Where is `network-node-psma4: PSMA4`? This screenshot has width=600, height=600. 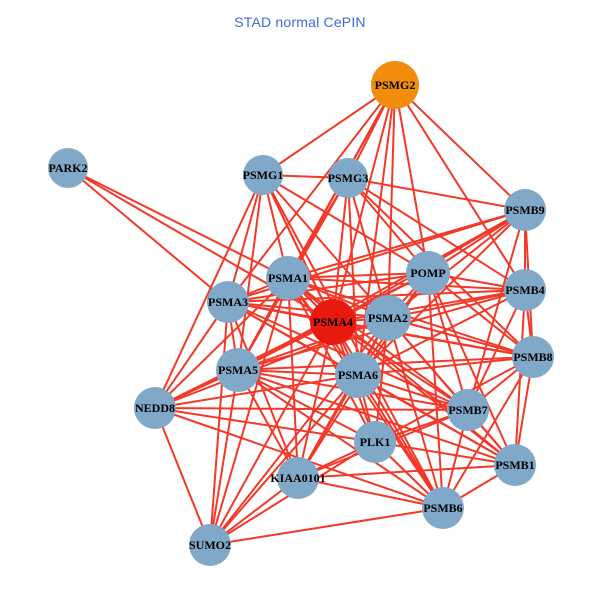
network-node-psma4: PSMA4 is located at coordinates (333, 322).